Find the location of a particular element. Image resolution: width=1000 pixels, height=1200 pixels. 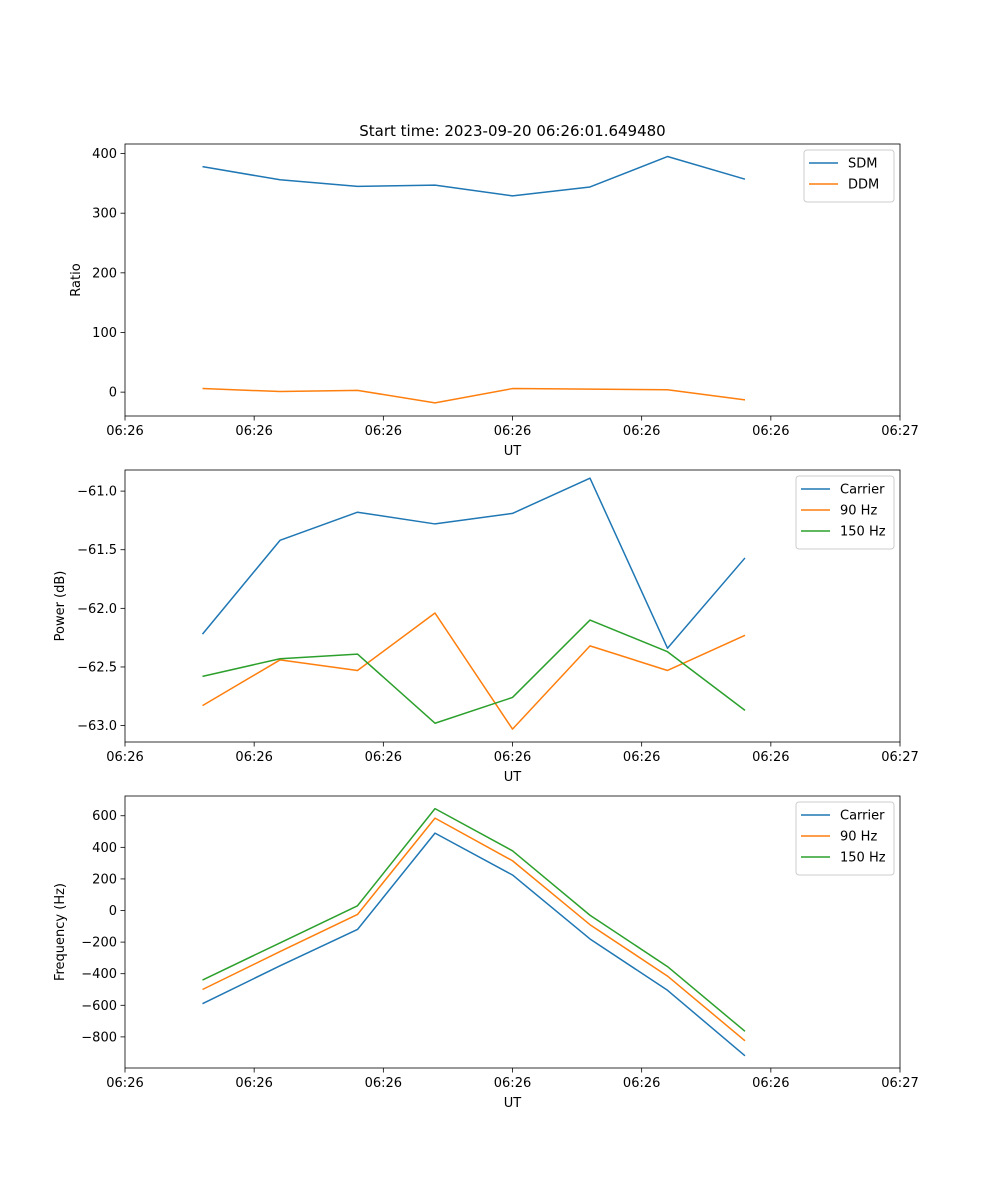

legend-label: DDM is located at coordinates (863, 185).